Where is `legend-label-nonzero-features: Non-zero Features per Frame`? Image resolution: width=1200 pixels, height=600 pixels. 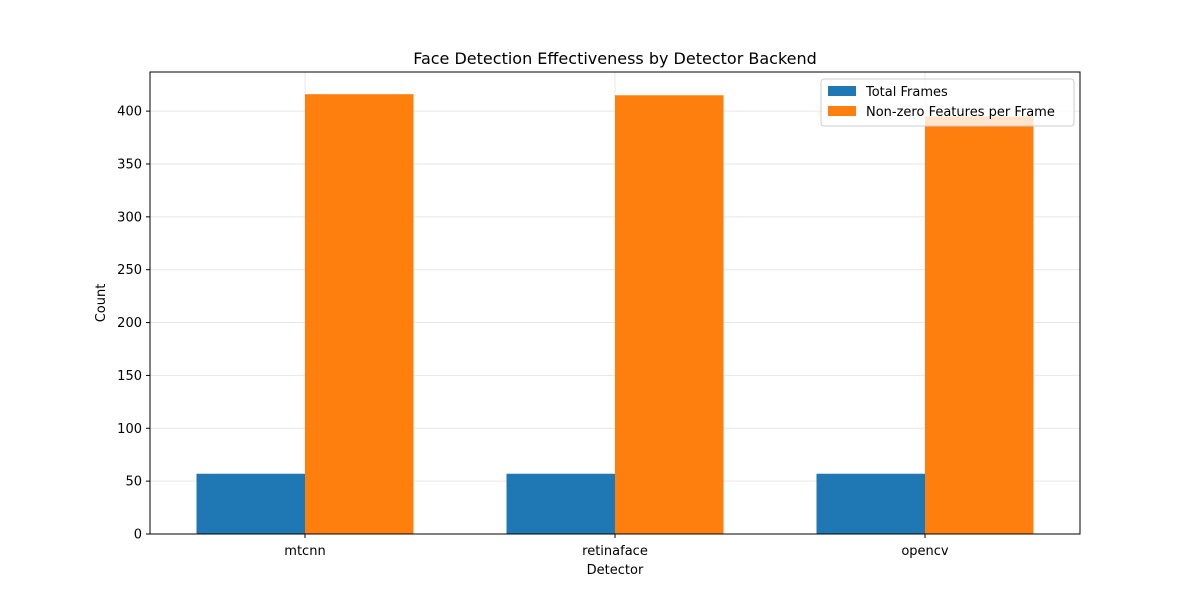
legend-label-nonzero-features: Non-zero Features per Frame is located at coordinates (960, 112).